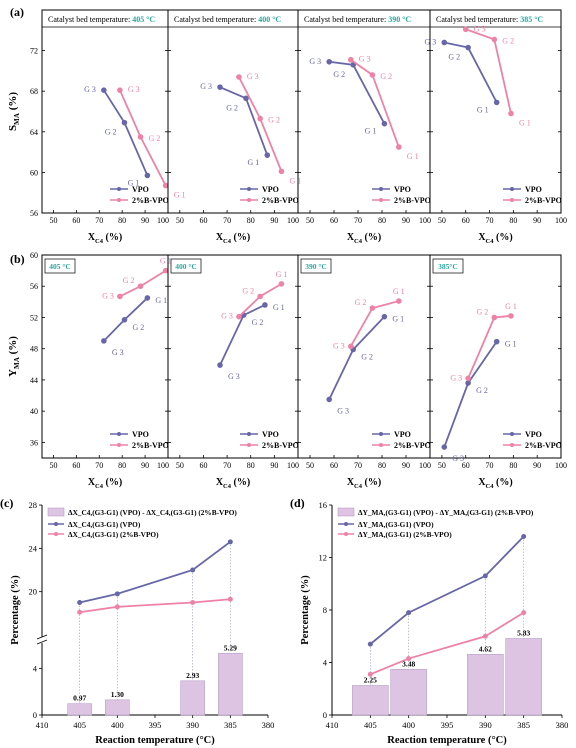 Image resolution: width=576 pixels, height=748 pixels. Describe the element at coordinates (34, 91) in the screenshot. I see `y-tick-label: 68` at that location.